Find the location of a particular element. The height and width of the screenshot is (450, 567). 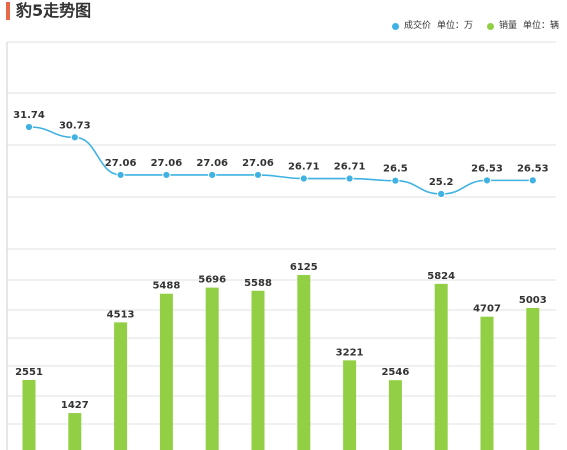

title-accent-bar is located at coordinates (8, 11).